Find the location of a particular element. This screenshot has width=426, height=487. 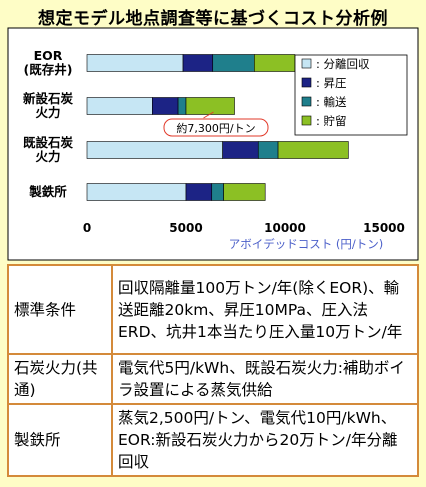

condition-label: 製鉄所 is located at coordinates (60, 440).